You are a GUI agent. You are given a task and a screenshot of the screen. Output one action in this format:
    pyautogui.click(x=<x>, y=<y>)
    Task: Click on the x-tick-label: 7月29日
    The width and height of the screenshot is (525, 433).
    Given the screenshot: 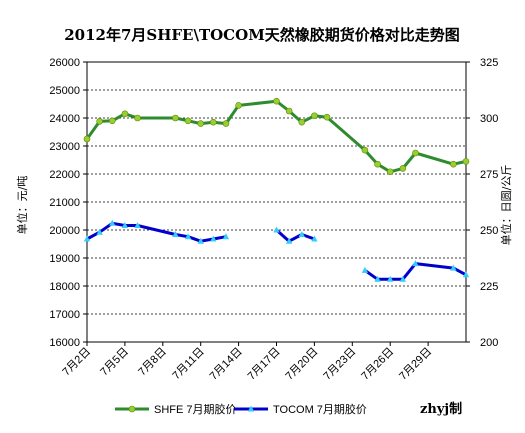 What is the action you would take?
    pyautogui.click(x=415, y=364)
    